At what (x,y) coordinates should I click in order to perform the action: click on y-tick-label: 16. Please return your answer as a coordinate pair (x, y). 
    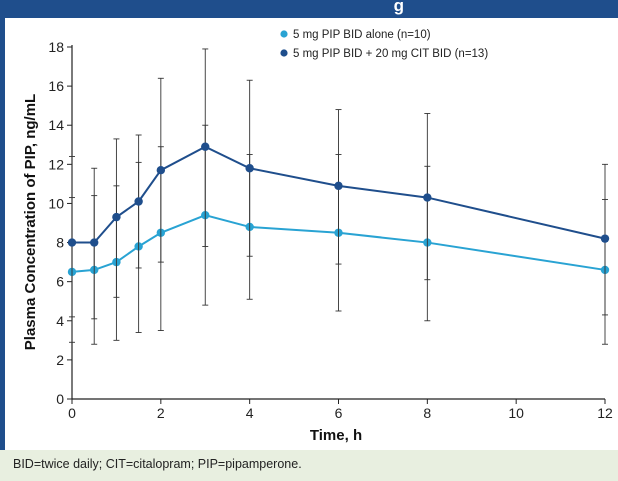
    Looking at the image, I should click on (56, 86).